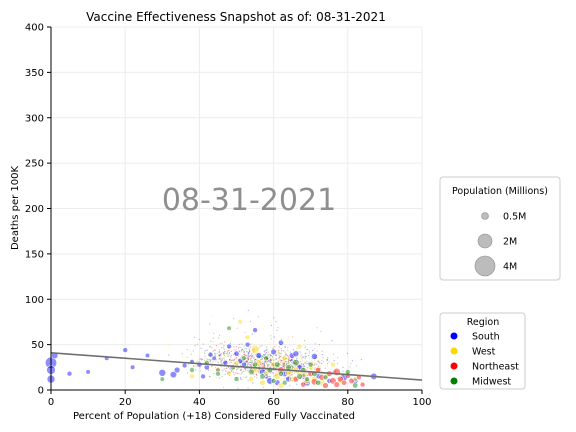 Image resolution: width=576 pixels, height=432 pixels. Describe the element at coordinates (486, 337) in the screenshot. I see `region-legend-label: South` at that location.